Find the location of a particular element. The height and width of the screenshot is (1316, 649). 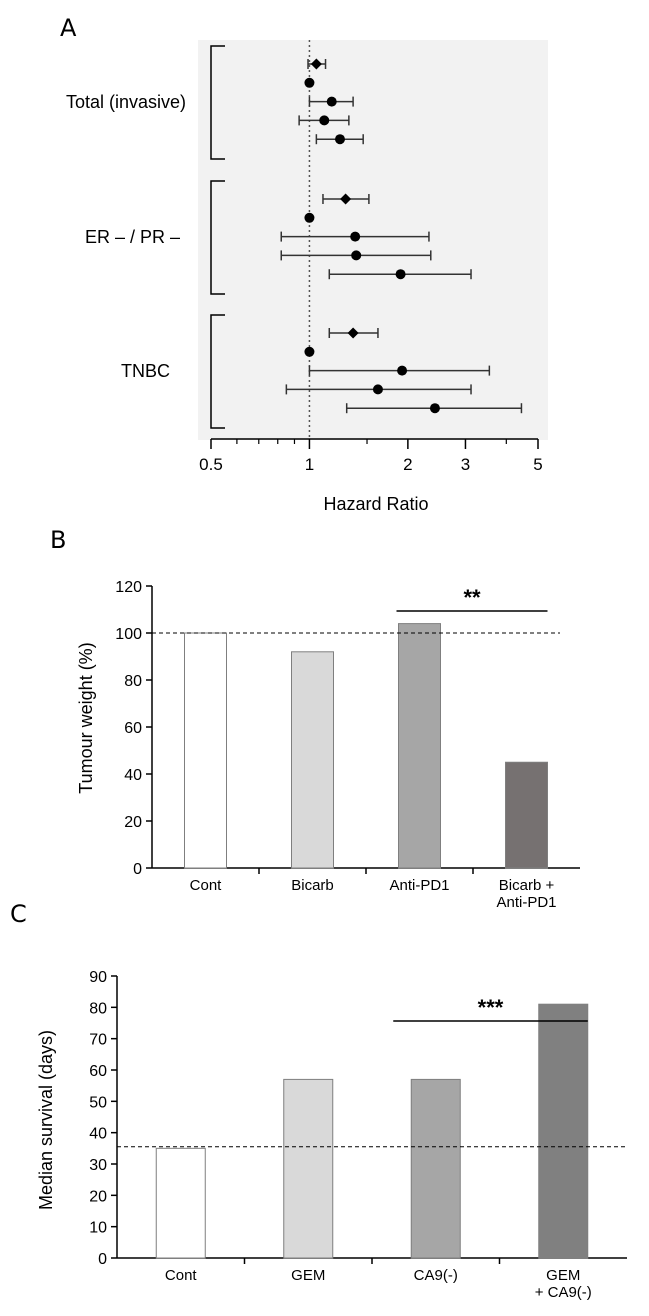

panel-c-letter: C is located at coordinates (18, 914).